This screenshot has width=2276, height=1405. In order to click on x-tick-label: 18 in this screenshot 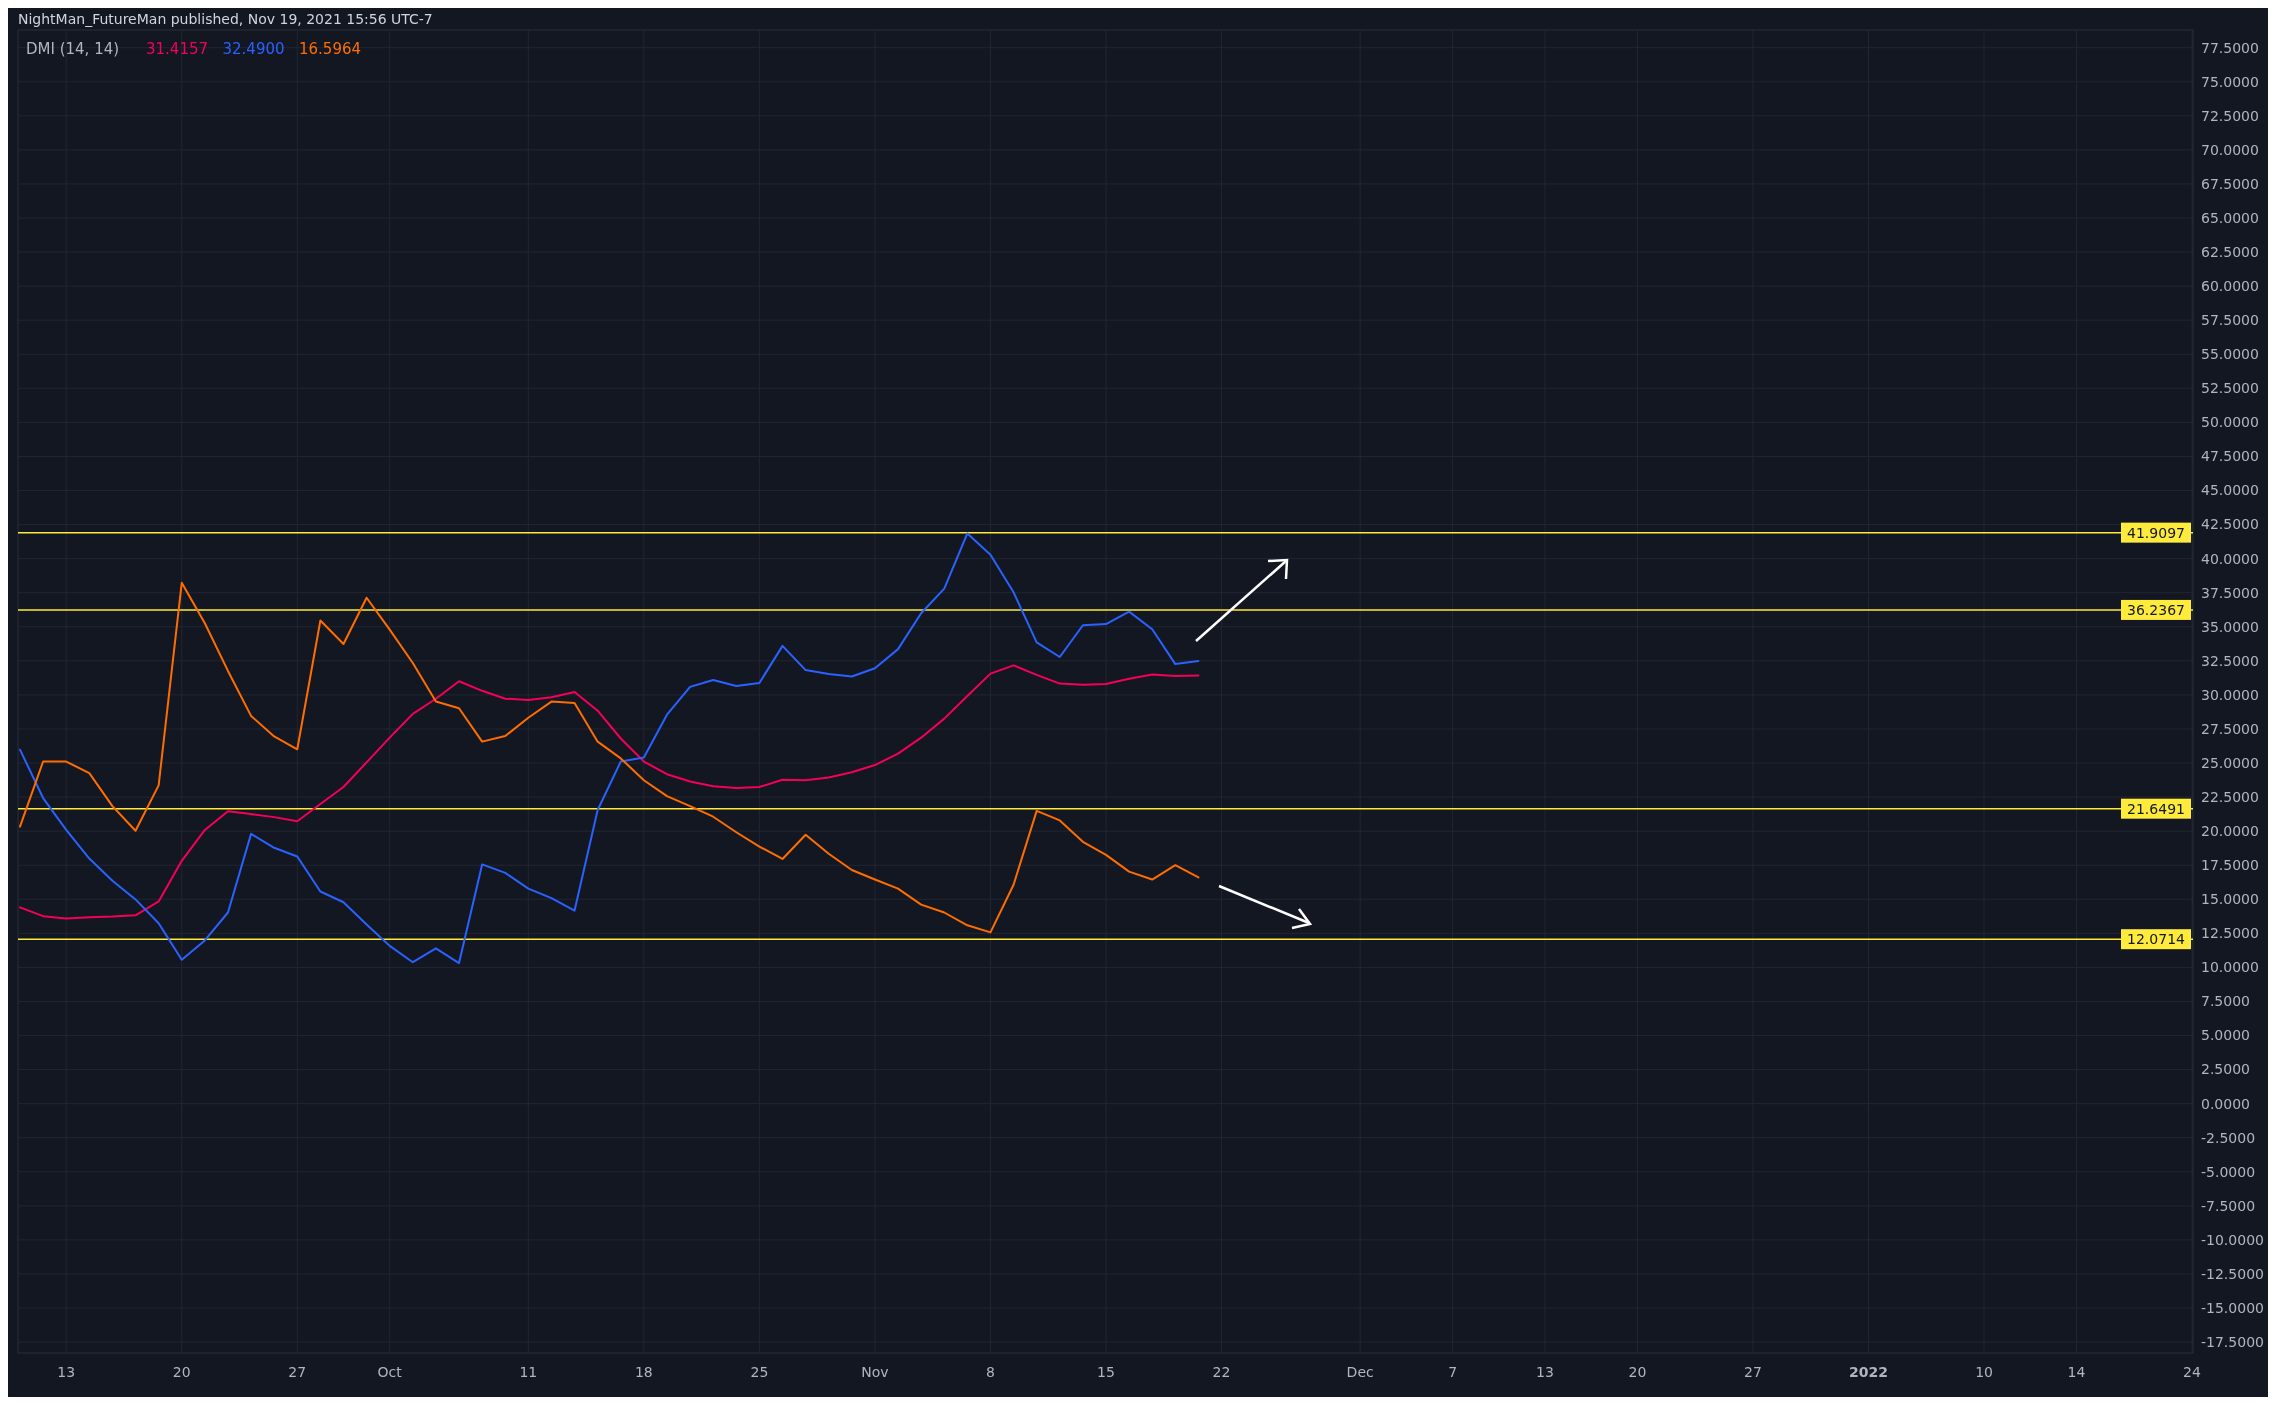, I will do `click(643, 1372)`.